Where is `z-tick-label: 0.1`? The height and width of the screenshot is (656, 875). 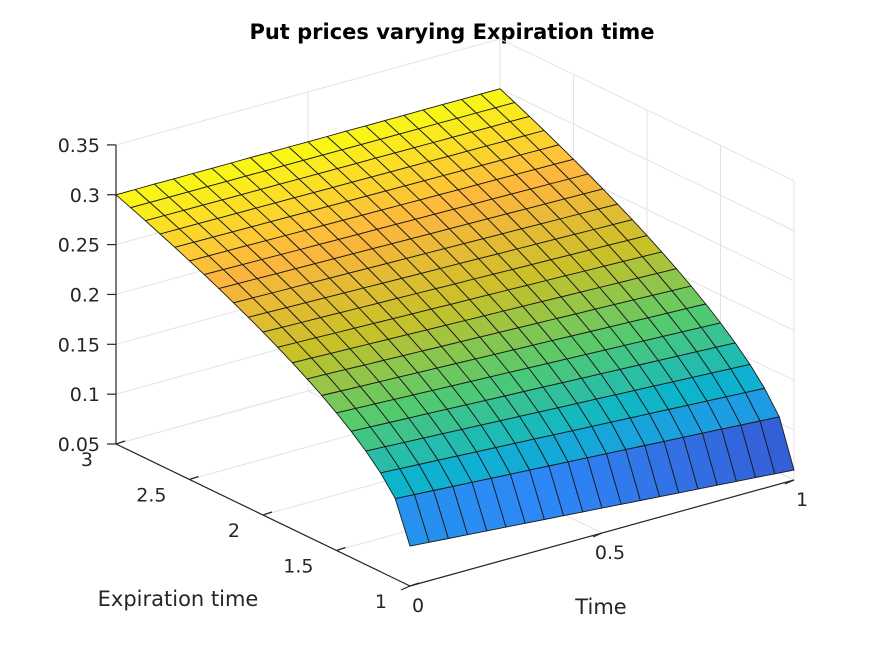 z-tick-label: 0.1 is located at coordinates (85, 395).